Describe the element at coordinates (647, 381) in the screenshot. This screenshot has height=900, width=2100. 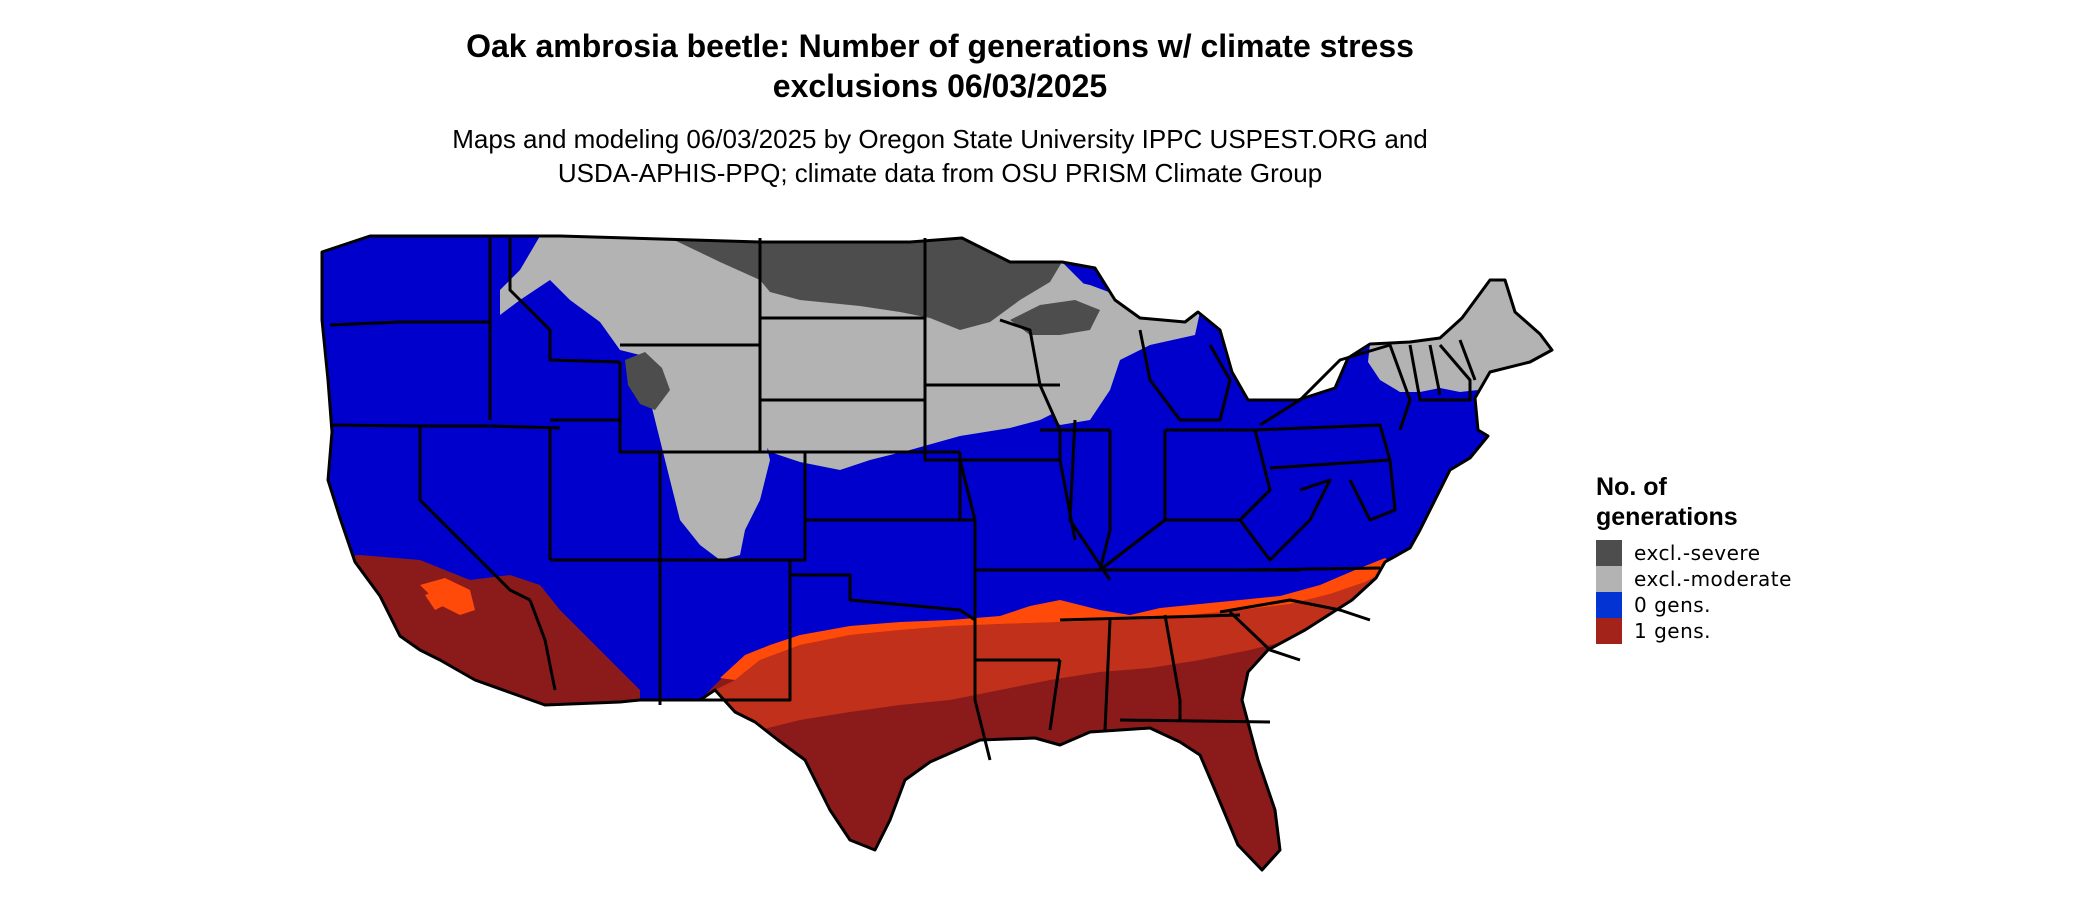
I see `region-excl-severe-wyoming` at that location.